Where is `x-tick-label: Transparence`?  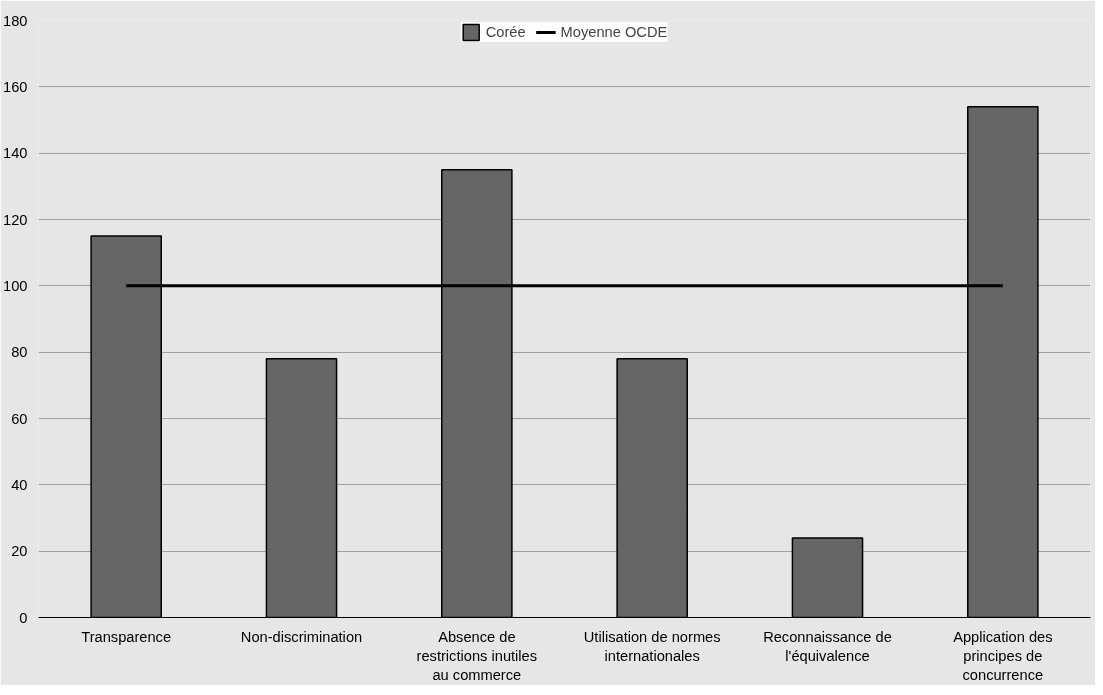 x-tick-label: Transparence is located at coordinates (126, 636).